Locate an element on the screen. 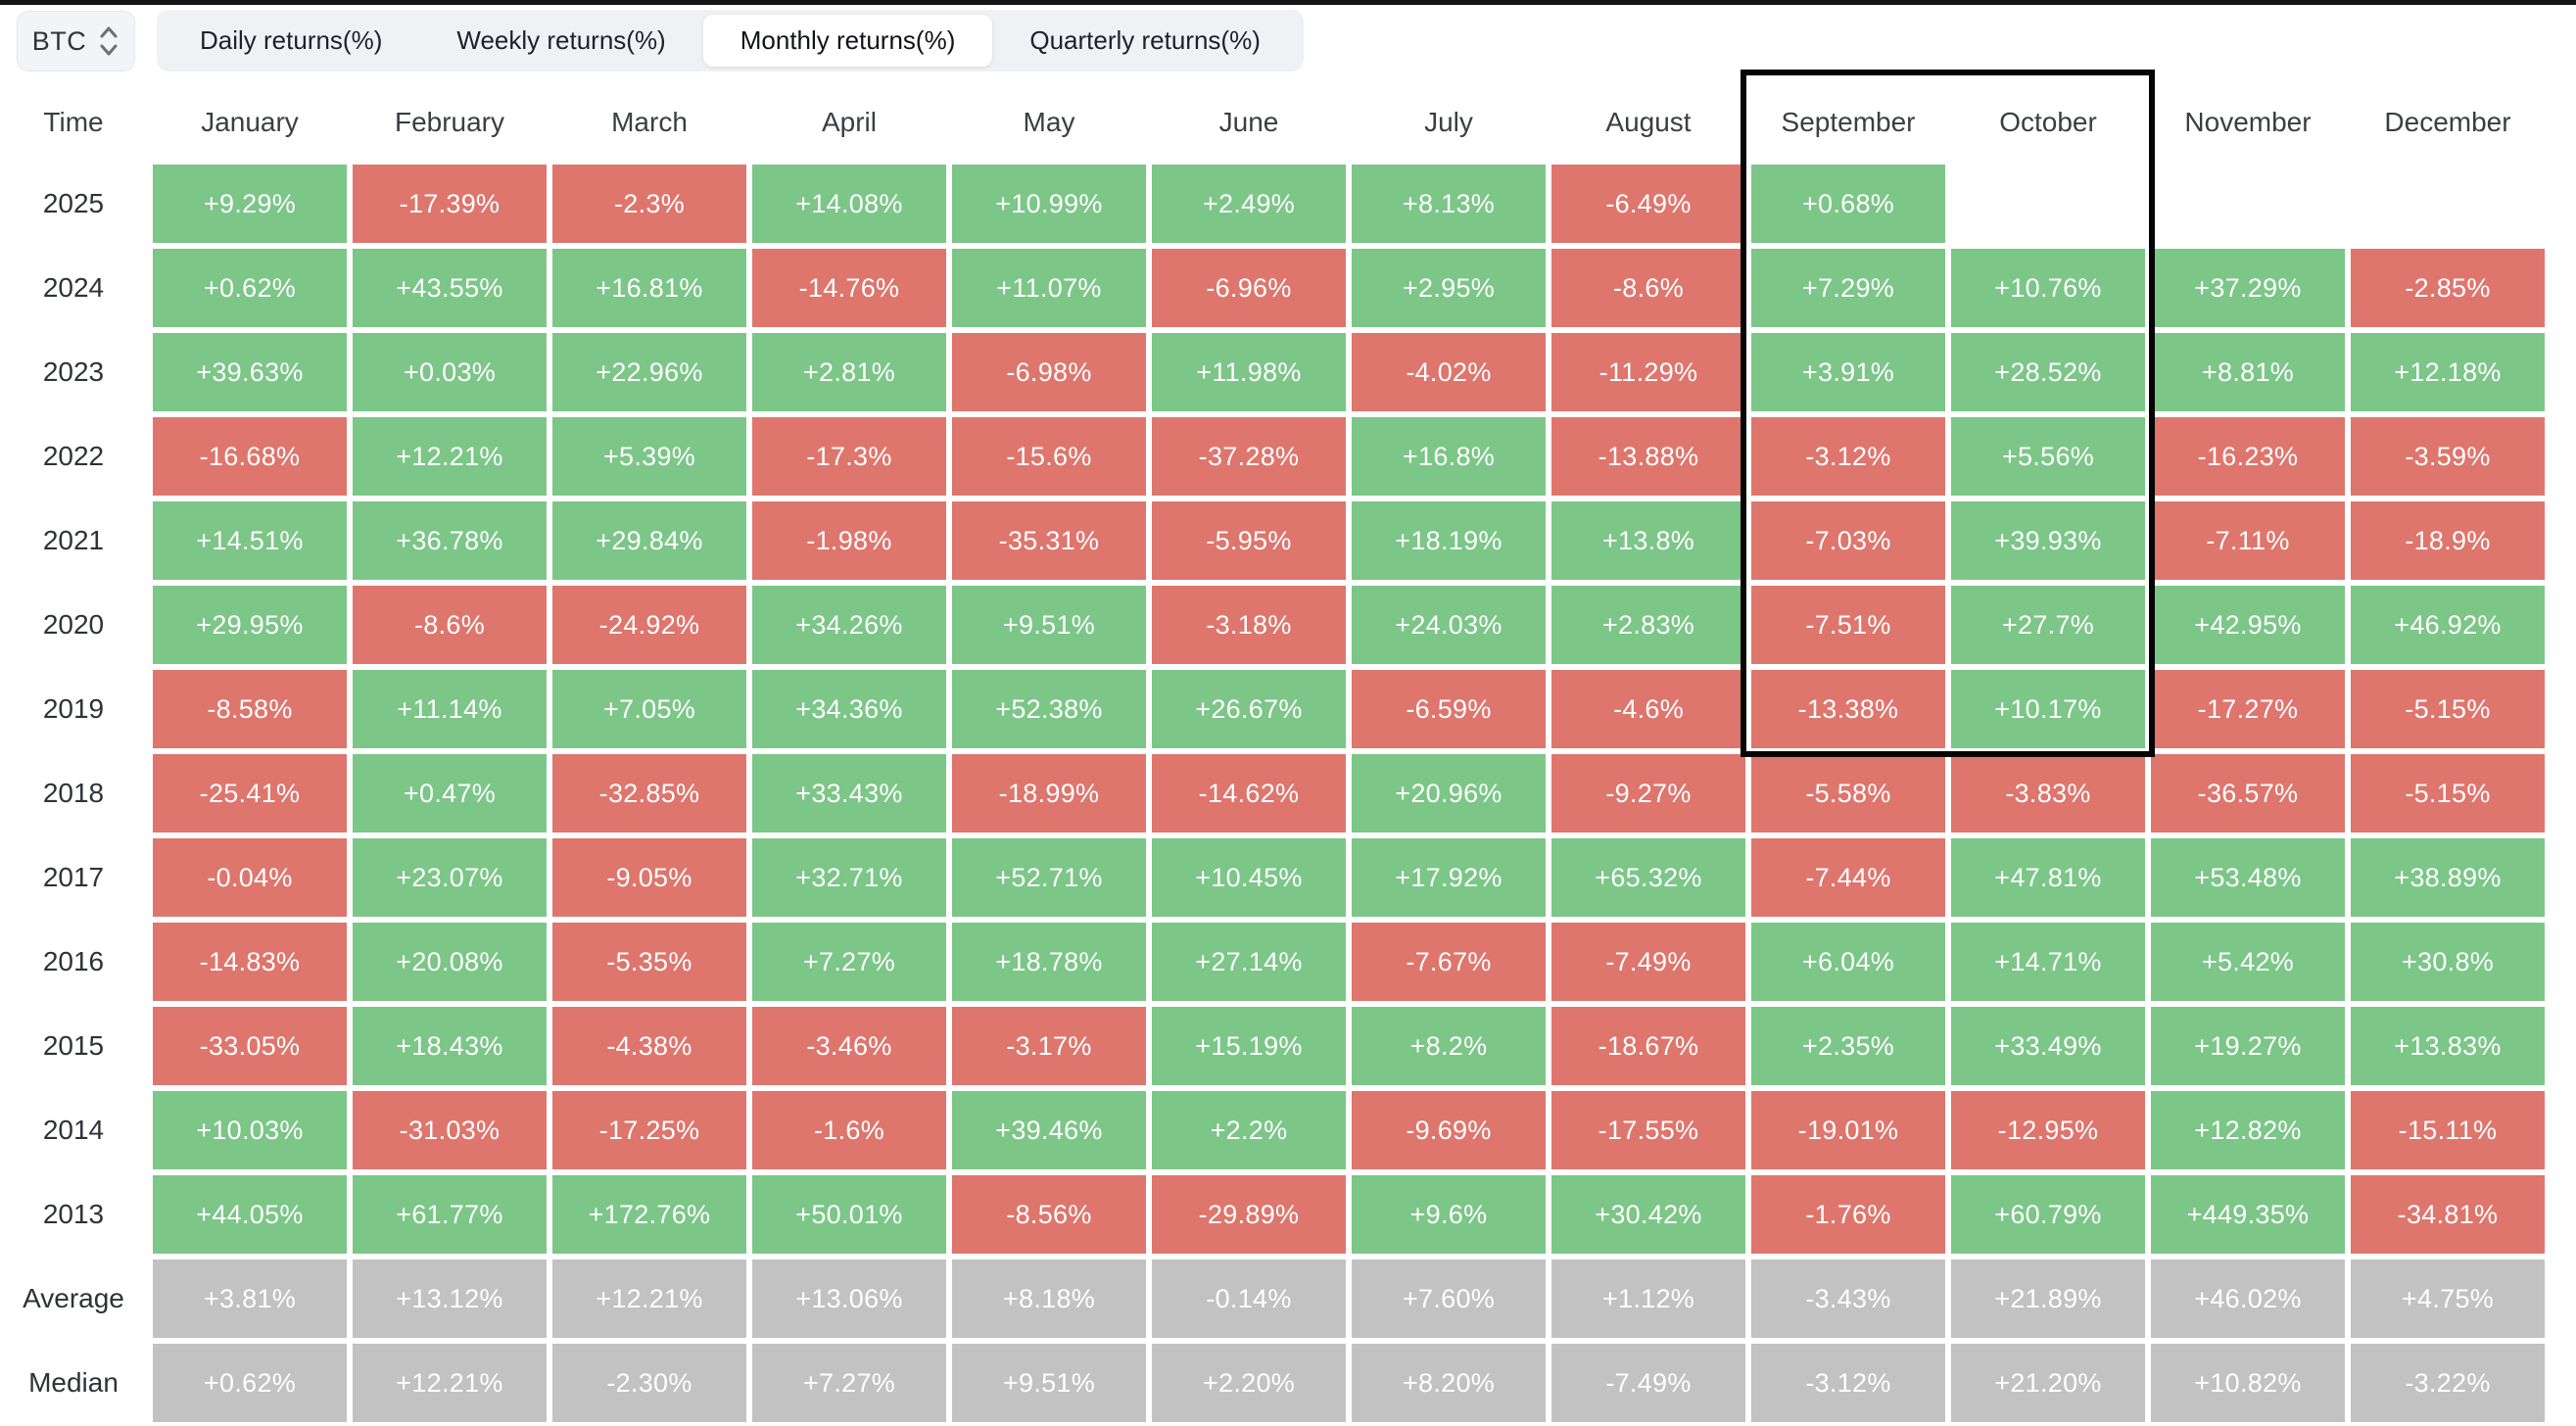  symbol-selector: BTC is located at coordinates (76, 41).